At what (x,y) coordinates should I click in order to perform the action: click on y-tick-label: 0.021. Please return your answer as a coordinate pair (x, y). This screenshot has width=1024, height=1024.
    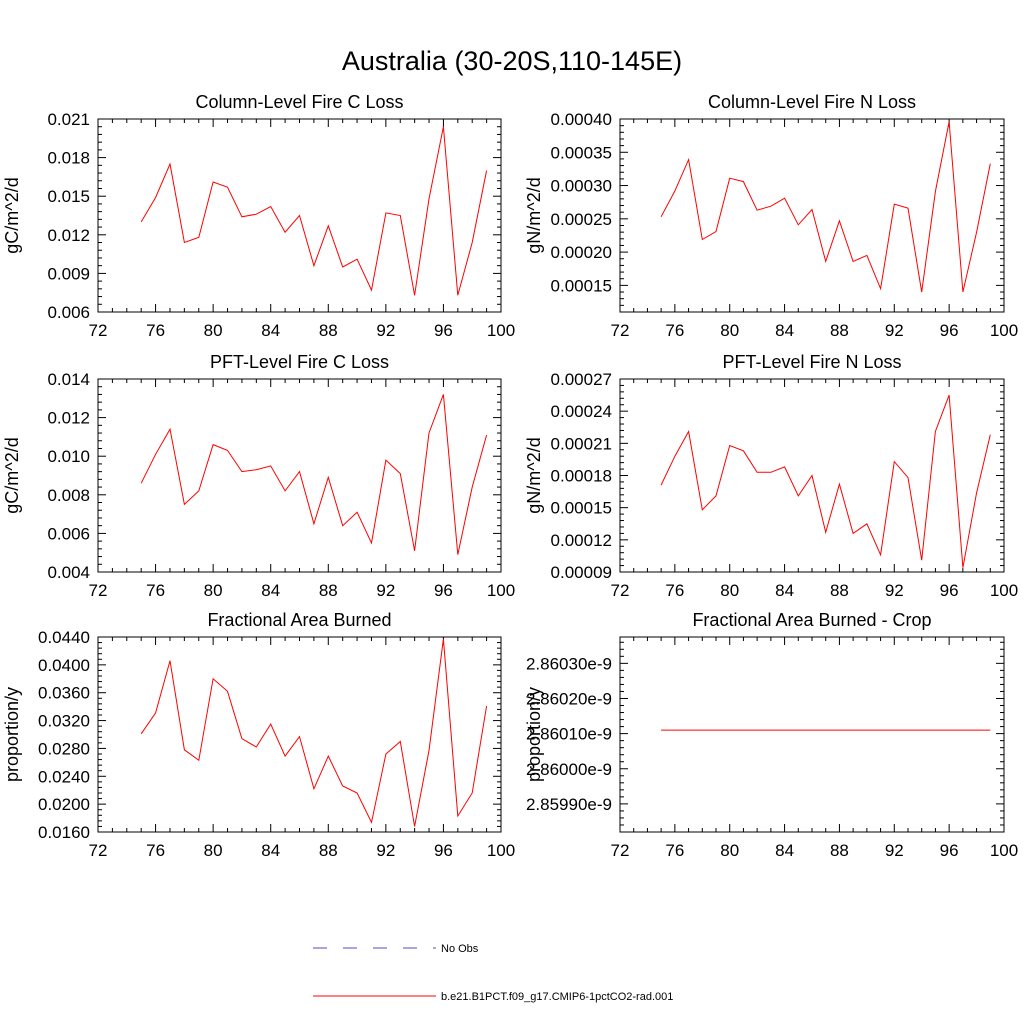
    Looking at the image, I should click on (68, 119).